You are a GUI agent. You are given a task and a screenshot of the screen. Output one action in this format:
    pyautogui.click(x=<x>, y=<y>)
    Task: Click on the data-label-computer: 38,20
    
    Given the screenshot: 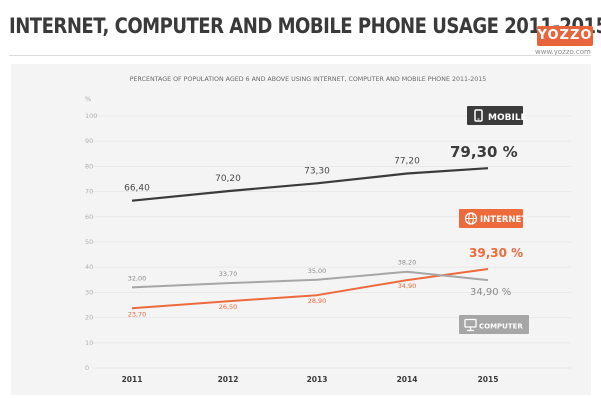 What is the action you would take?
    pyautogui.click(x=407, y=263)
    